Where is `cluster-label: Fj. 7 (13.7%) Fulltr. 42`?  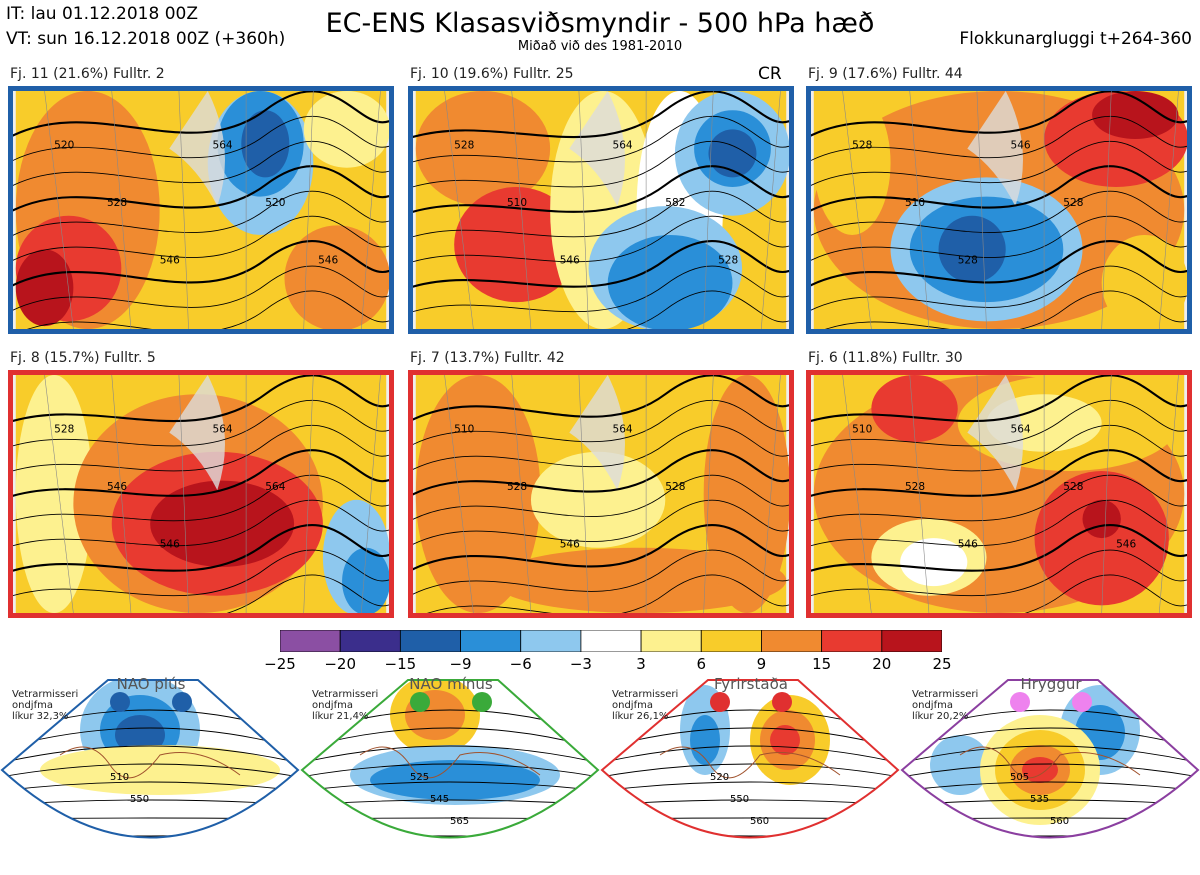 cluster-label: Fj. 7 (13.7%) Fulltr. 42 is located at coordinates (487, 358).